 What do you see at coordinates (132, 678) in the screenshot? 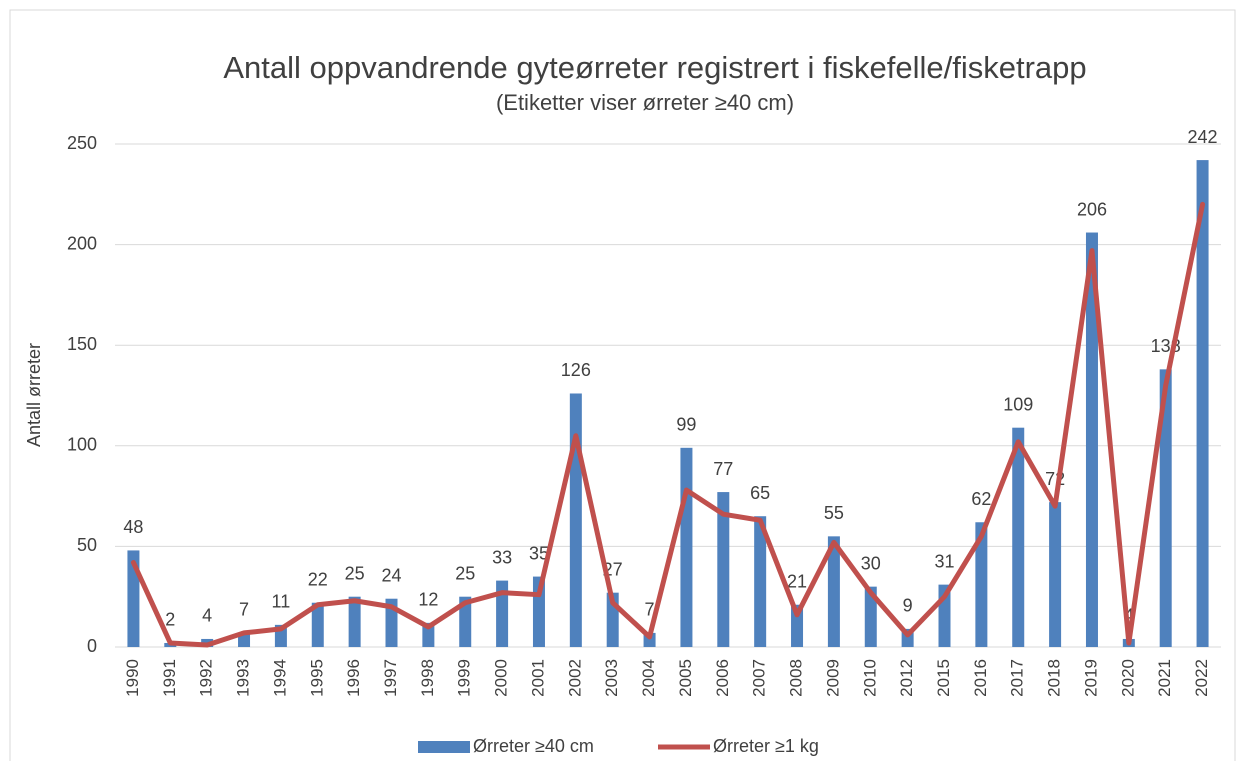
I see `x-tick-label: 1990` at bounding box center [132, 678].